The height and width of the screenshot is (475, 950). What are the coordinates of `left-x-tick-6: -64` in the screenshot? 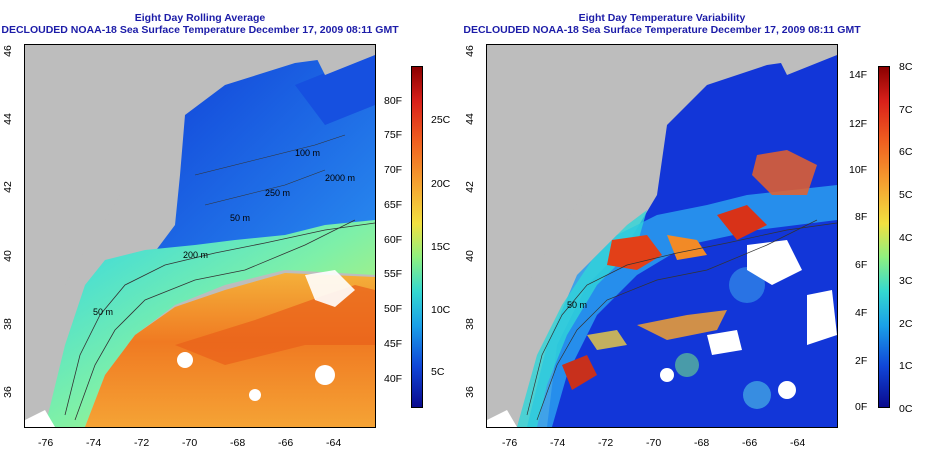 It's located at (334, 443).